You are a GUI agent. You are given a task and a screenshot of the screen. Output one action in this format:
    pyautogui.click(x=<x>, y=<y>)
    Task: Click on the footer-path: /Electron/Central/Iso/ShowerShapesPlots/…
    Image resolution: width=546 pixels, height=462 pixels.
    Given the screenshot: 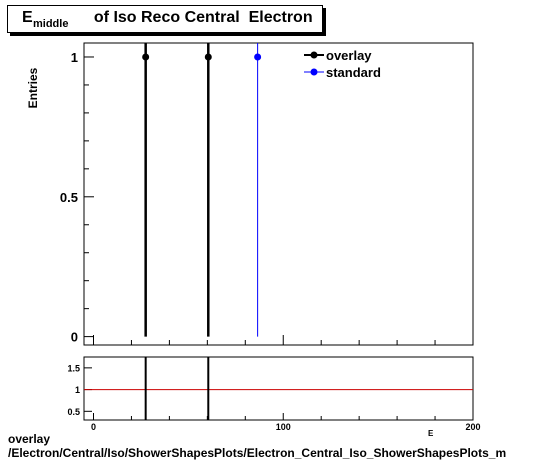 What is the action you would take?
    pyautogui.click(x=257, y=453)
    